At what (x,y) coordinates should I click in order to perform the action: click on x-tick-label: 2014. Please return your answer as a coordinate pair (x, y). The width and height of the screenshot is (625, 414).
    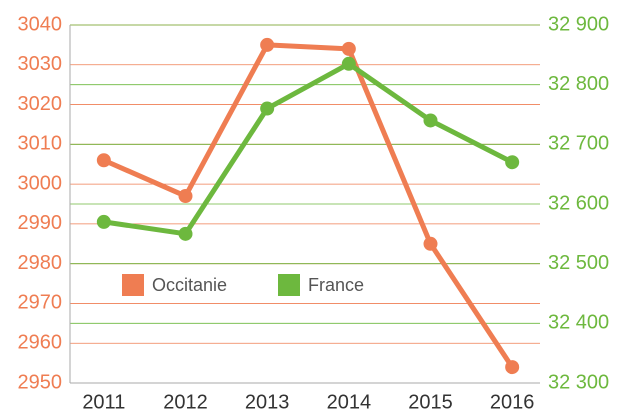
    Looking at the image, I should click on (349, 402).